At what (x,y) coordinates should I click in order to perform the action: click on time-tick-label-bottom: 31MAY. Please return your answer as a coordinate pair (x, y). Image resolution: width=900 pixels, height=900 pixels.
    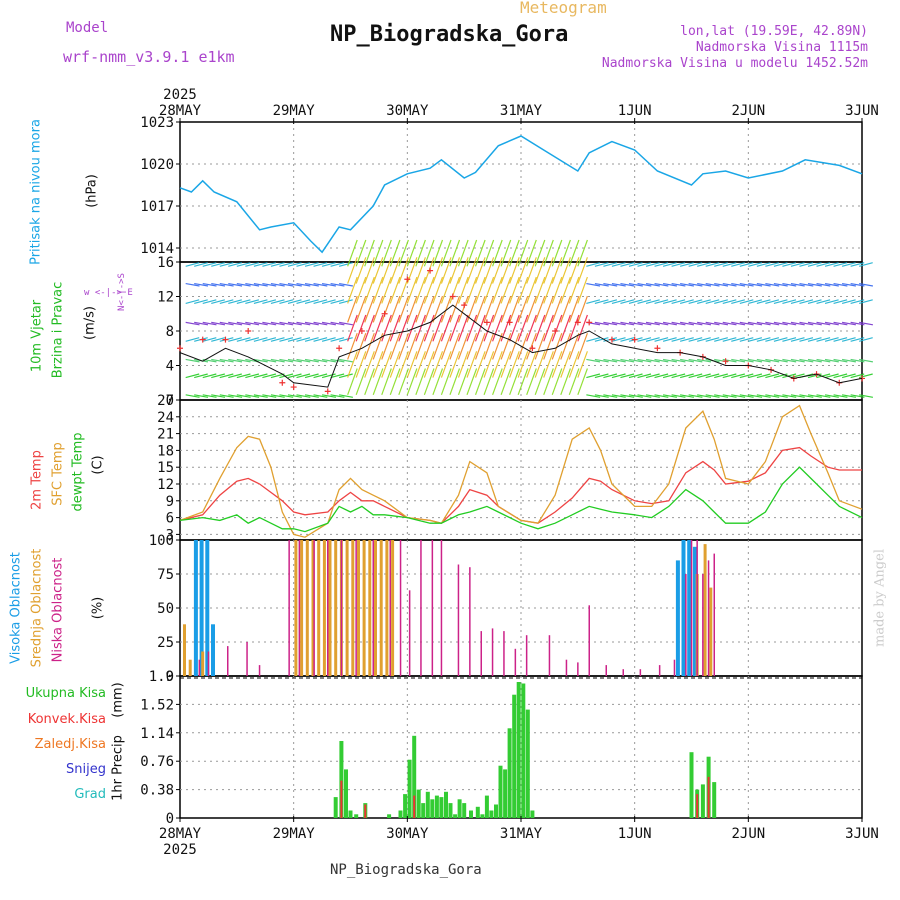
    Looking at the image, I should click on (521, 834).